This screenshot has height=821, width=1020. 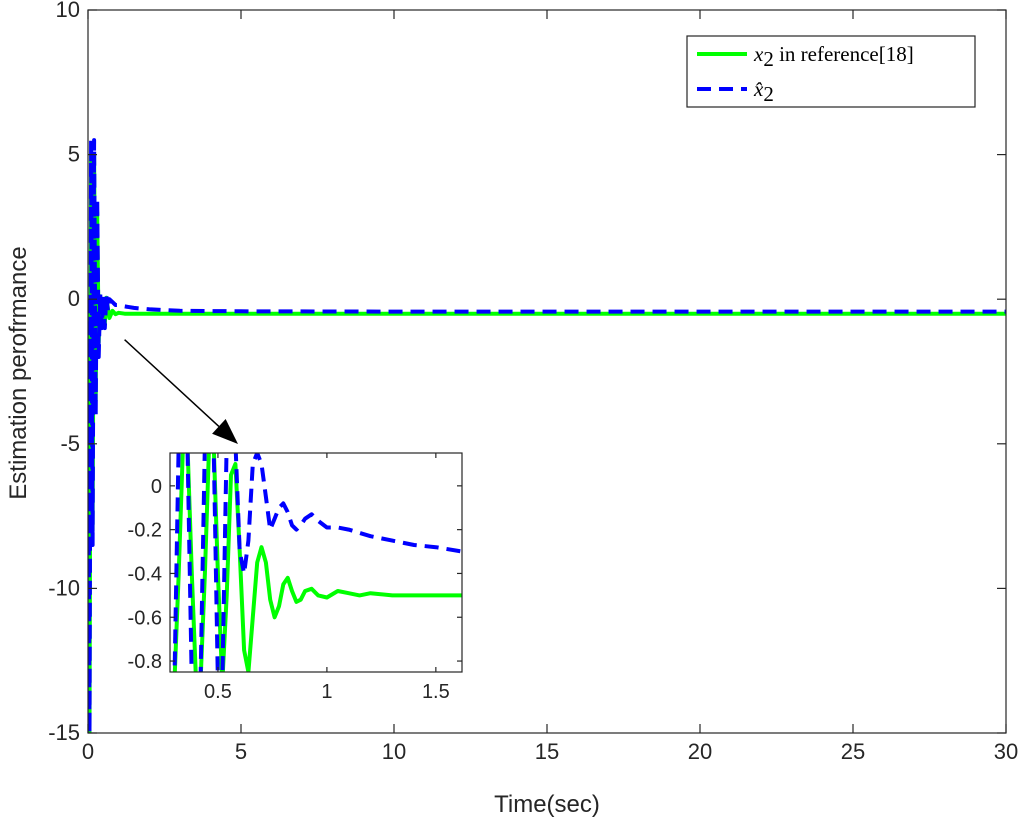 What do you see at coordinates (758, 54) in the screenshot?
I see `legend-symbol-series-1: x` at bounding box center [758, 54].